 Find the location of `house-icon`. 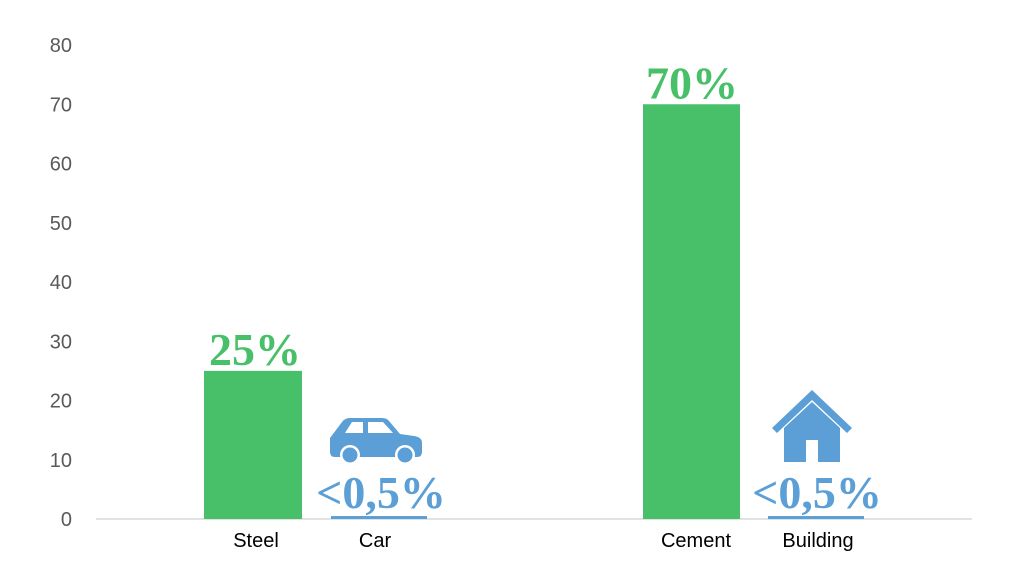

house-icon is located at coordinates (812, 426).